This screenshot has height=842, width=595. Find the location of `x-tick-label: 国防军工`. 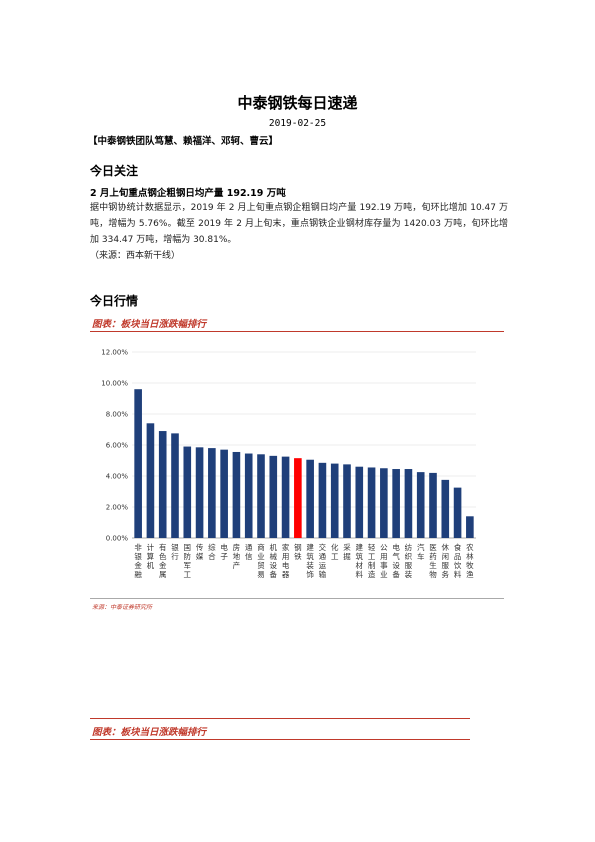

x-tick-label: 国防军工 is located at coordinates (188, 561).